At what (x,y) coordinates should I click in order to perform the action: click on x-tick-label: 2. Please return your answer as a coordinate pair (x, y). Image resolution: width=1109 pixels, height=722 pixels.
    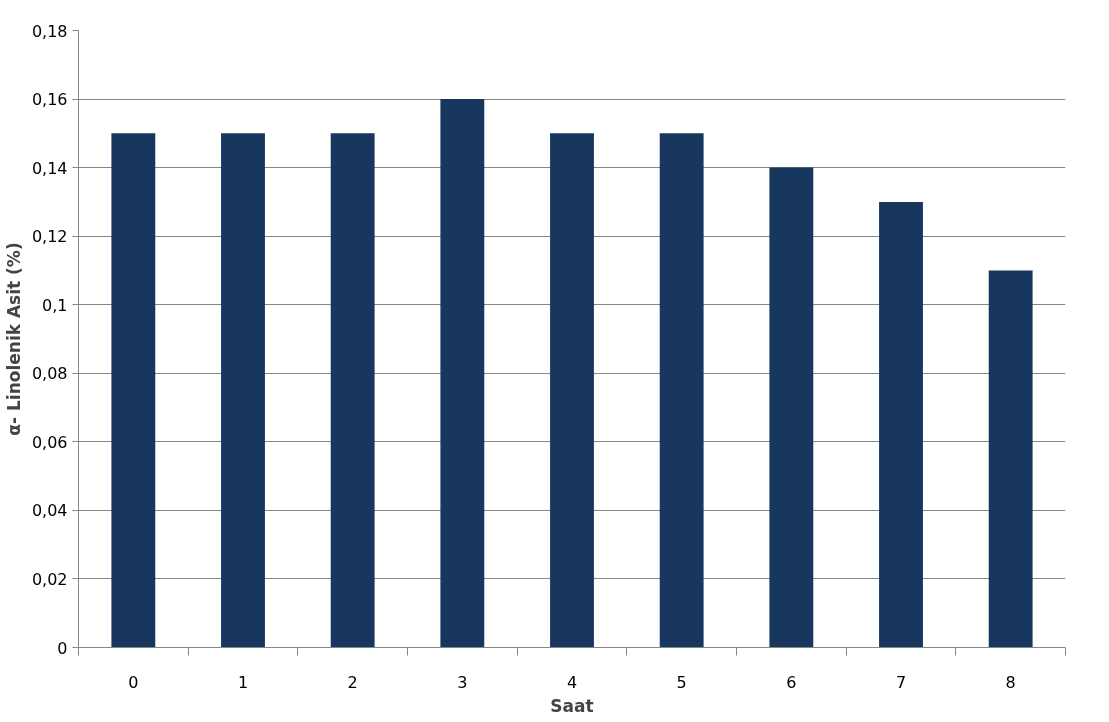
    Looking at the image, I should click on (352, 682).